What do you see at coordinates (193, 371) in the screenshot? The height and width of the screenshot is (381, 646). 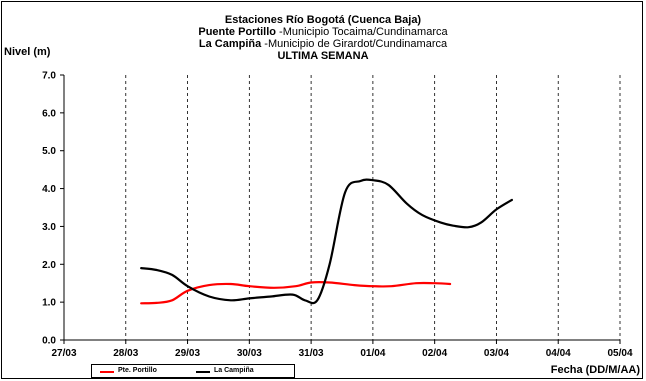 I see `chart-legend: Pte. Portillo La Campiña` at bounding box center [193, 371].